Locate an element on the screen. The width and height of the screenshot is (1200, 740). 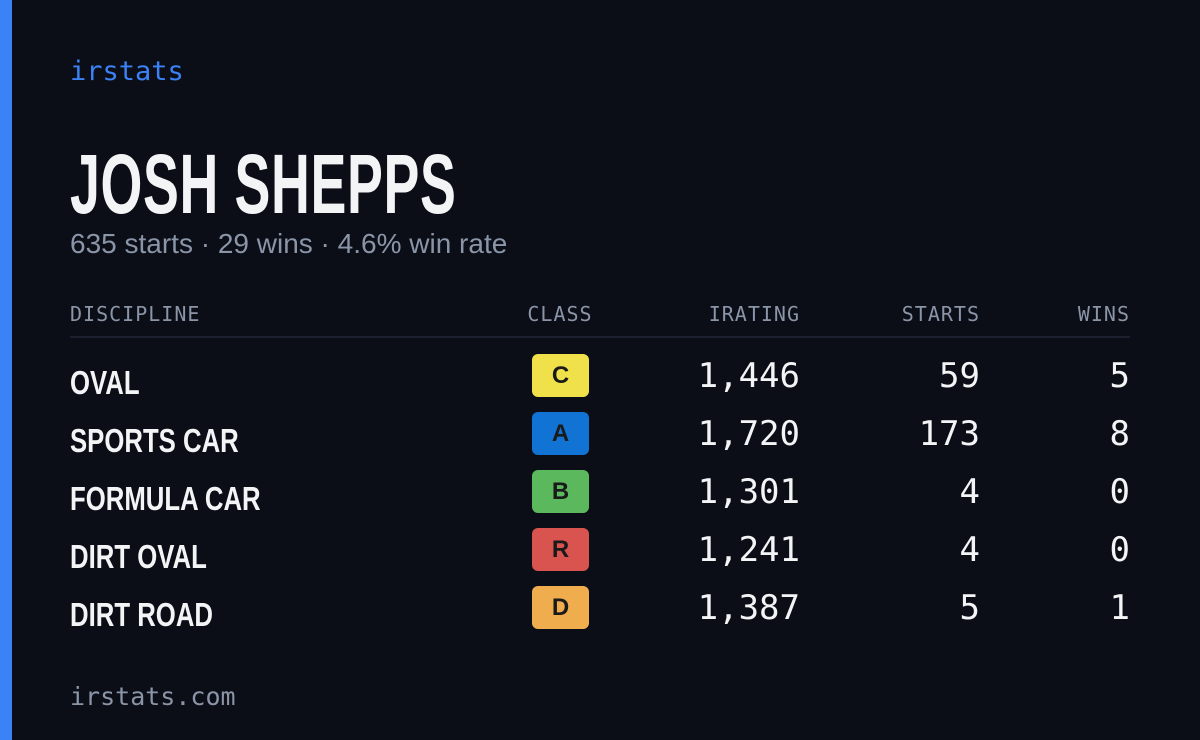
wins: 1 is located at coordinates (1119, 608).